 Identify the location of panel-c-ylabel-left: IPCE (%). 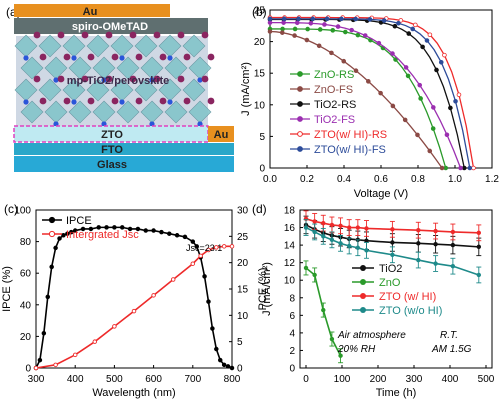
(7, 289).